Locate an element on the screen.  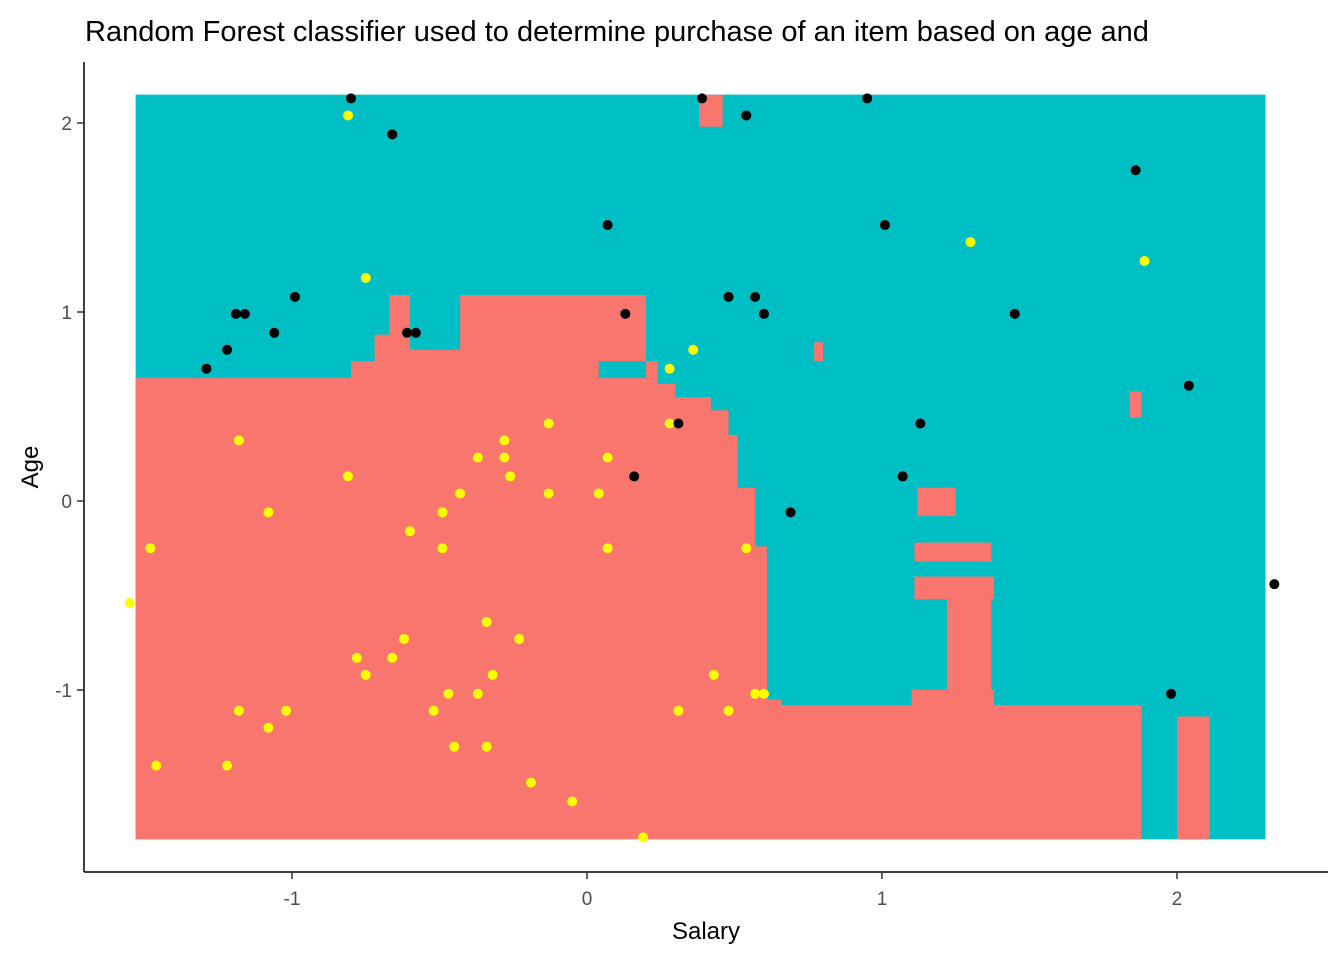
y-axis-ticks: -1 0 1 2 is located at coordinates (69, 408).